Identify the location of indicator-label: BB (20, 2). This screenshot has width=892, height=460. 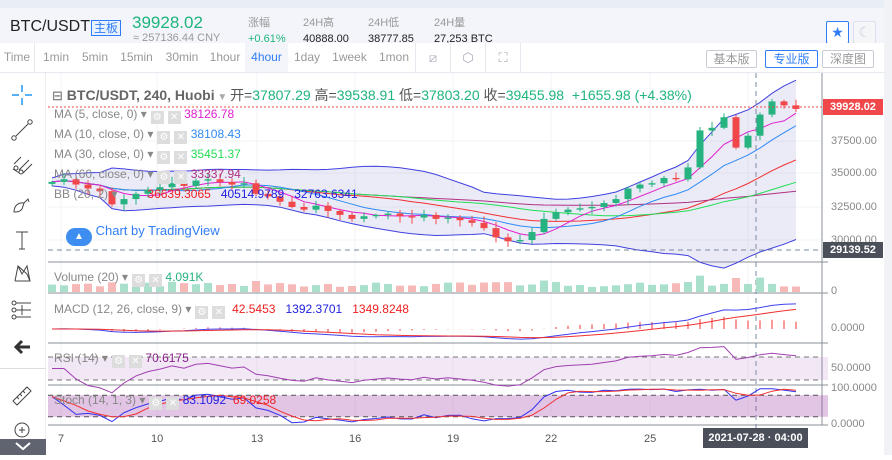
(81, 194).